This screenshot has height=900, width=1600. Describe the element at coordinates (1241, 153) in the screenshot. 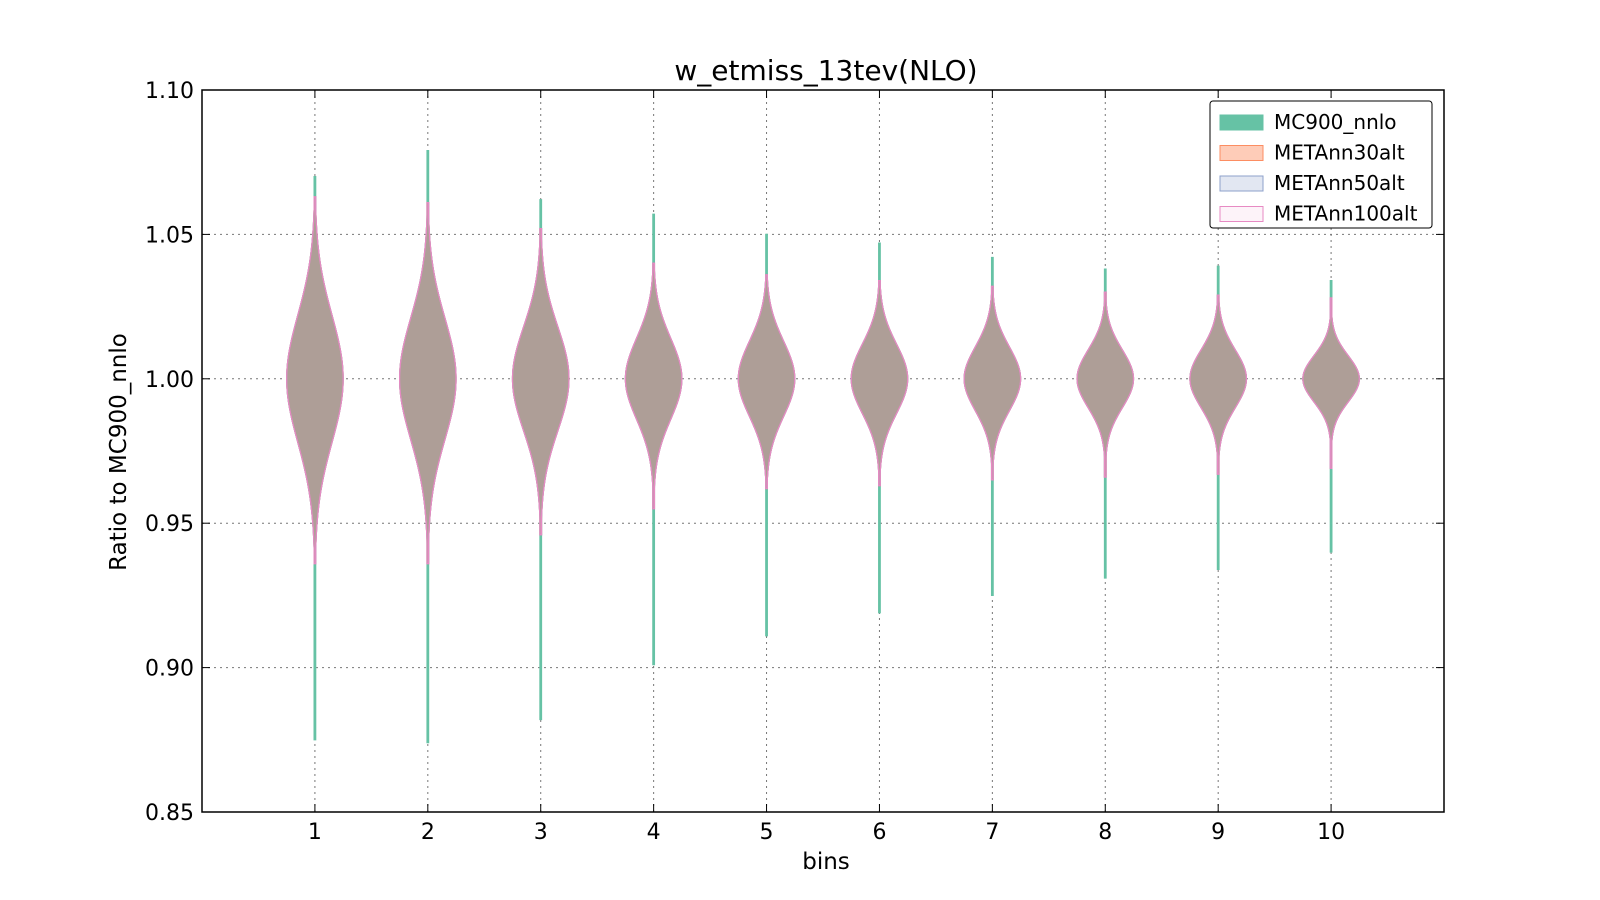

I see `legend-swatch-METAnn30alt` at that location.